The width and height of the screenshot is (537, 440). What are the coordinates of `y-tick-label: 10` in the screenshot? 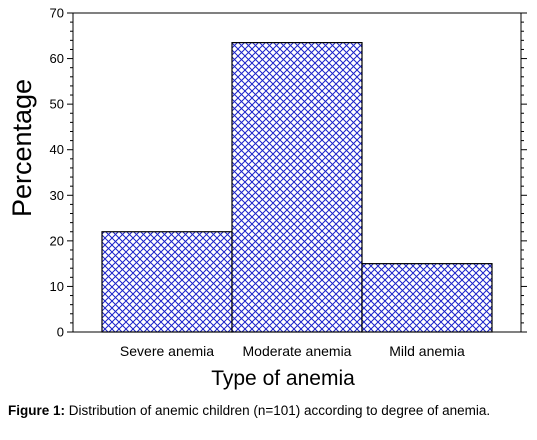 It's located at (57, 286).